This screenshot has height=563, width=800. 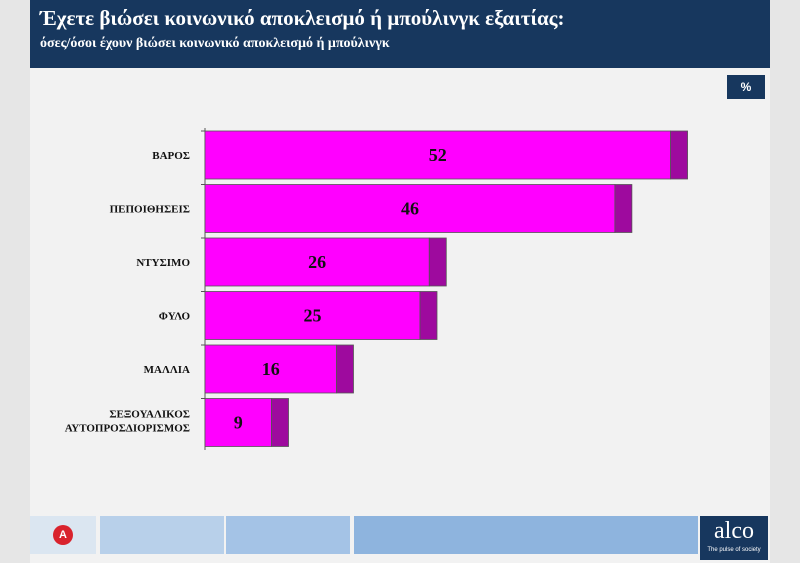 I want to click on data-label: 46, so click(x=410, y=209).